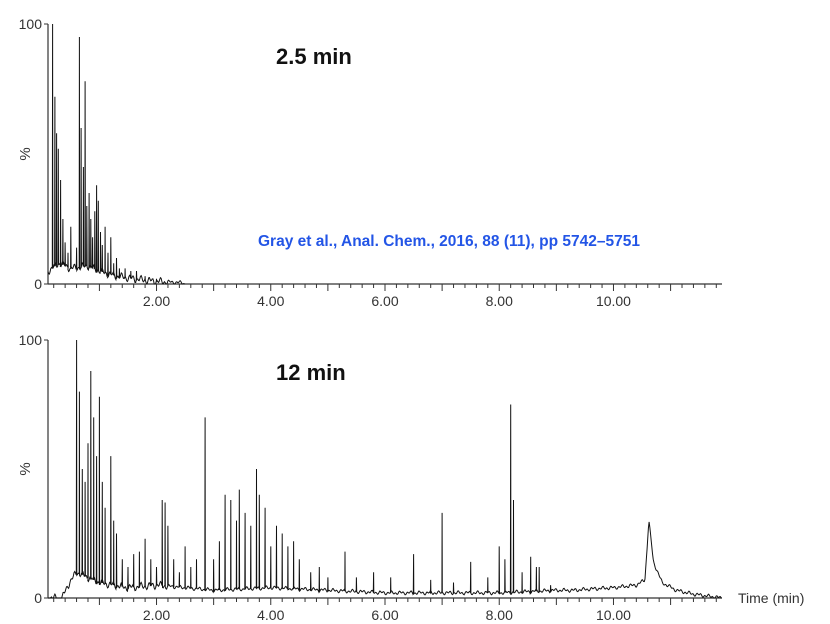  I want to click on chart-title: 12 min, so click(311, 372).